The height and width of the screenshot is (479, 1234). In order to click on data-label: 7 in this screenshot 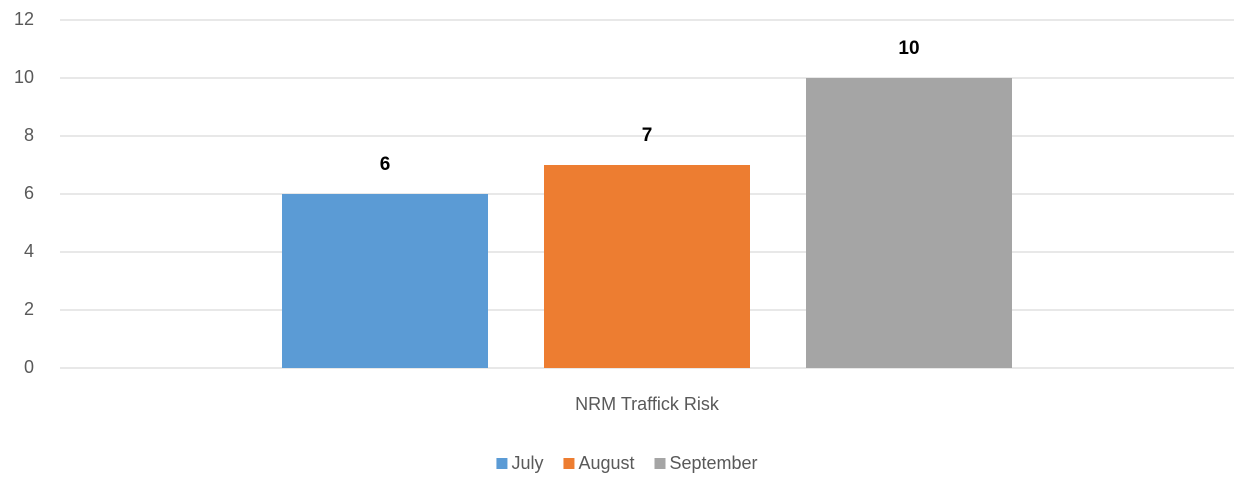, I will do `click(647, 135)`.